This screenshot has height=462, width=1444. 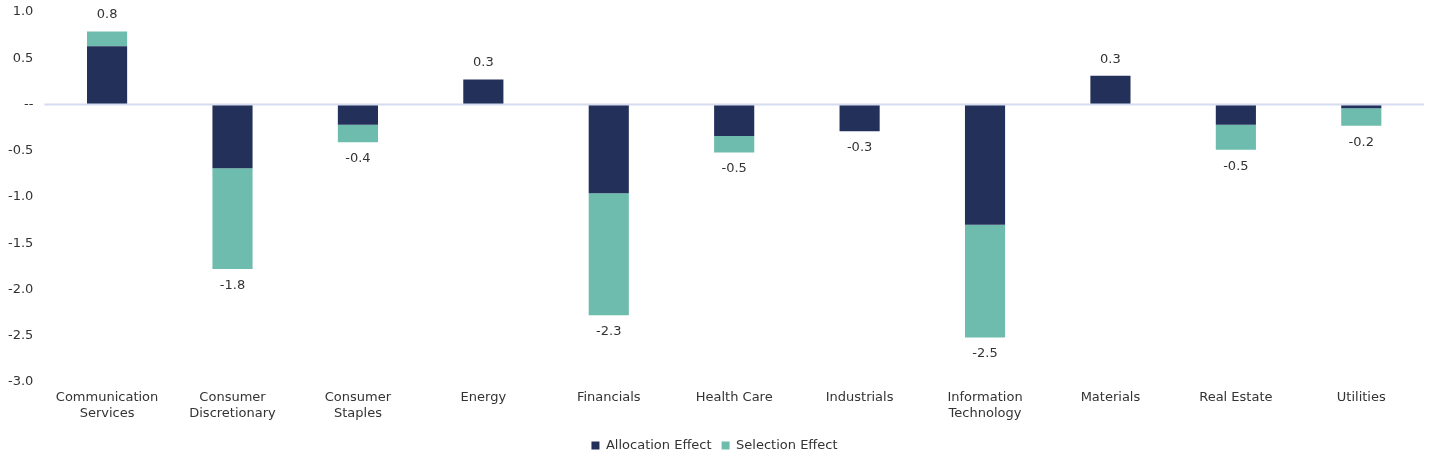 I want to click on x-tick-label: Health Care, so click(x=734, y=396).